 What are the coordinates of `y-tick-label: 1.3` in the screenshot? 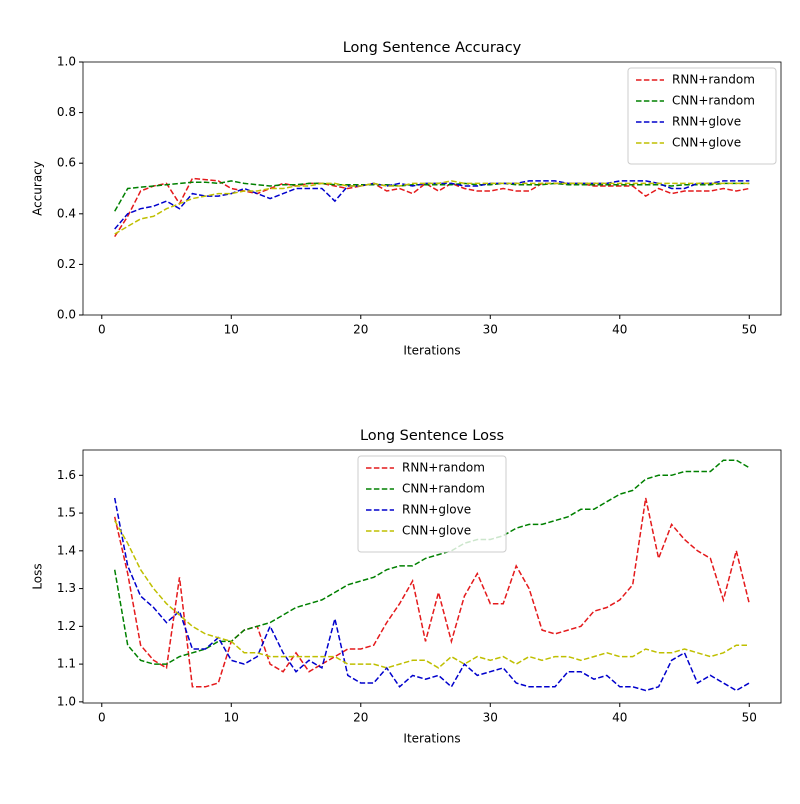 It's located at (66, 588).